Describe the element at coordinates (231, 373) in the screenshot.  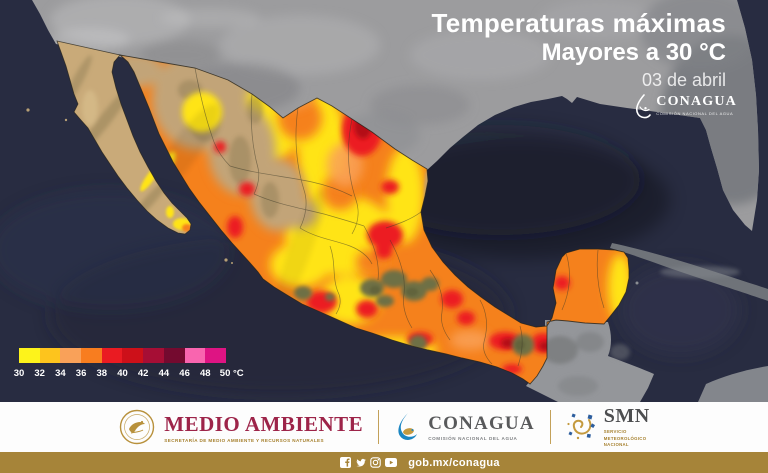
I see `legend-label: 50 °C` at that location.